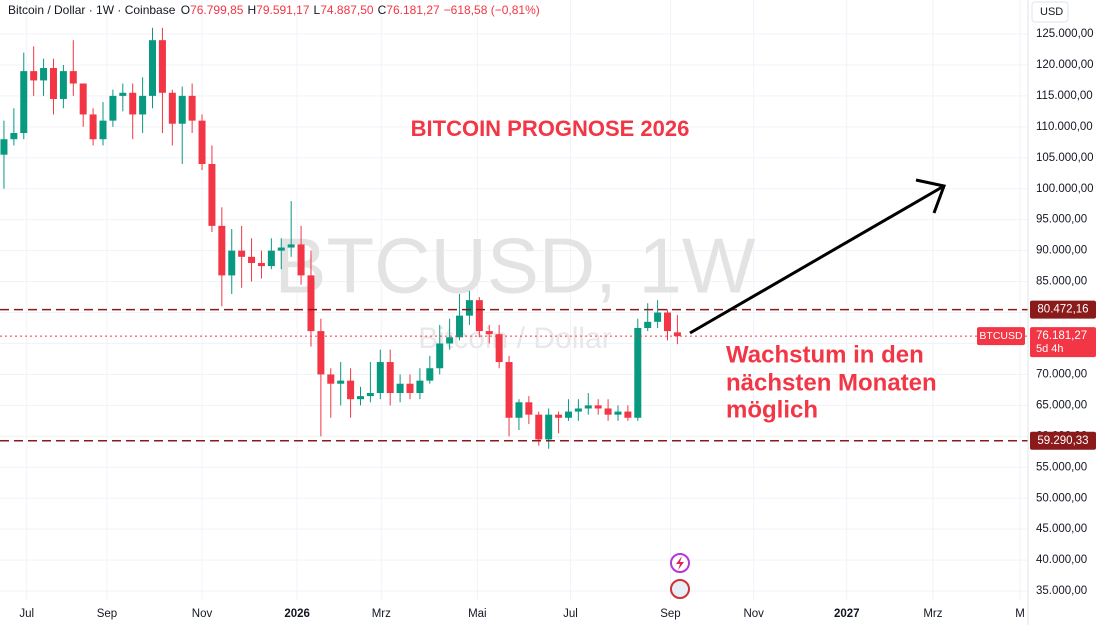  I want to click on ohlc-value: 76.181,27, so click(413, 10).